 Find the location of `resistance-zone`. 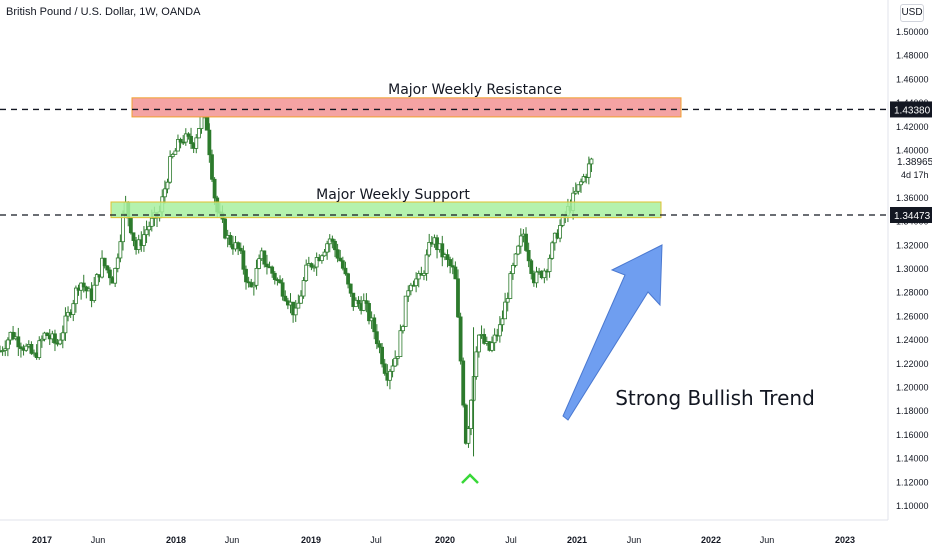

resistance-zone is located at coordinates (406, 107).